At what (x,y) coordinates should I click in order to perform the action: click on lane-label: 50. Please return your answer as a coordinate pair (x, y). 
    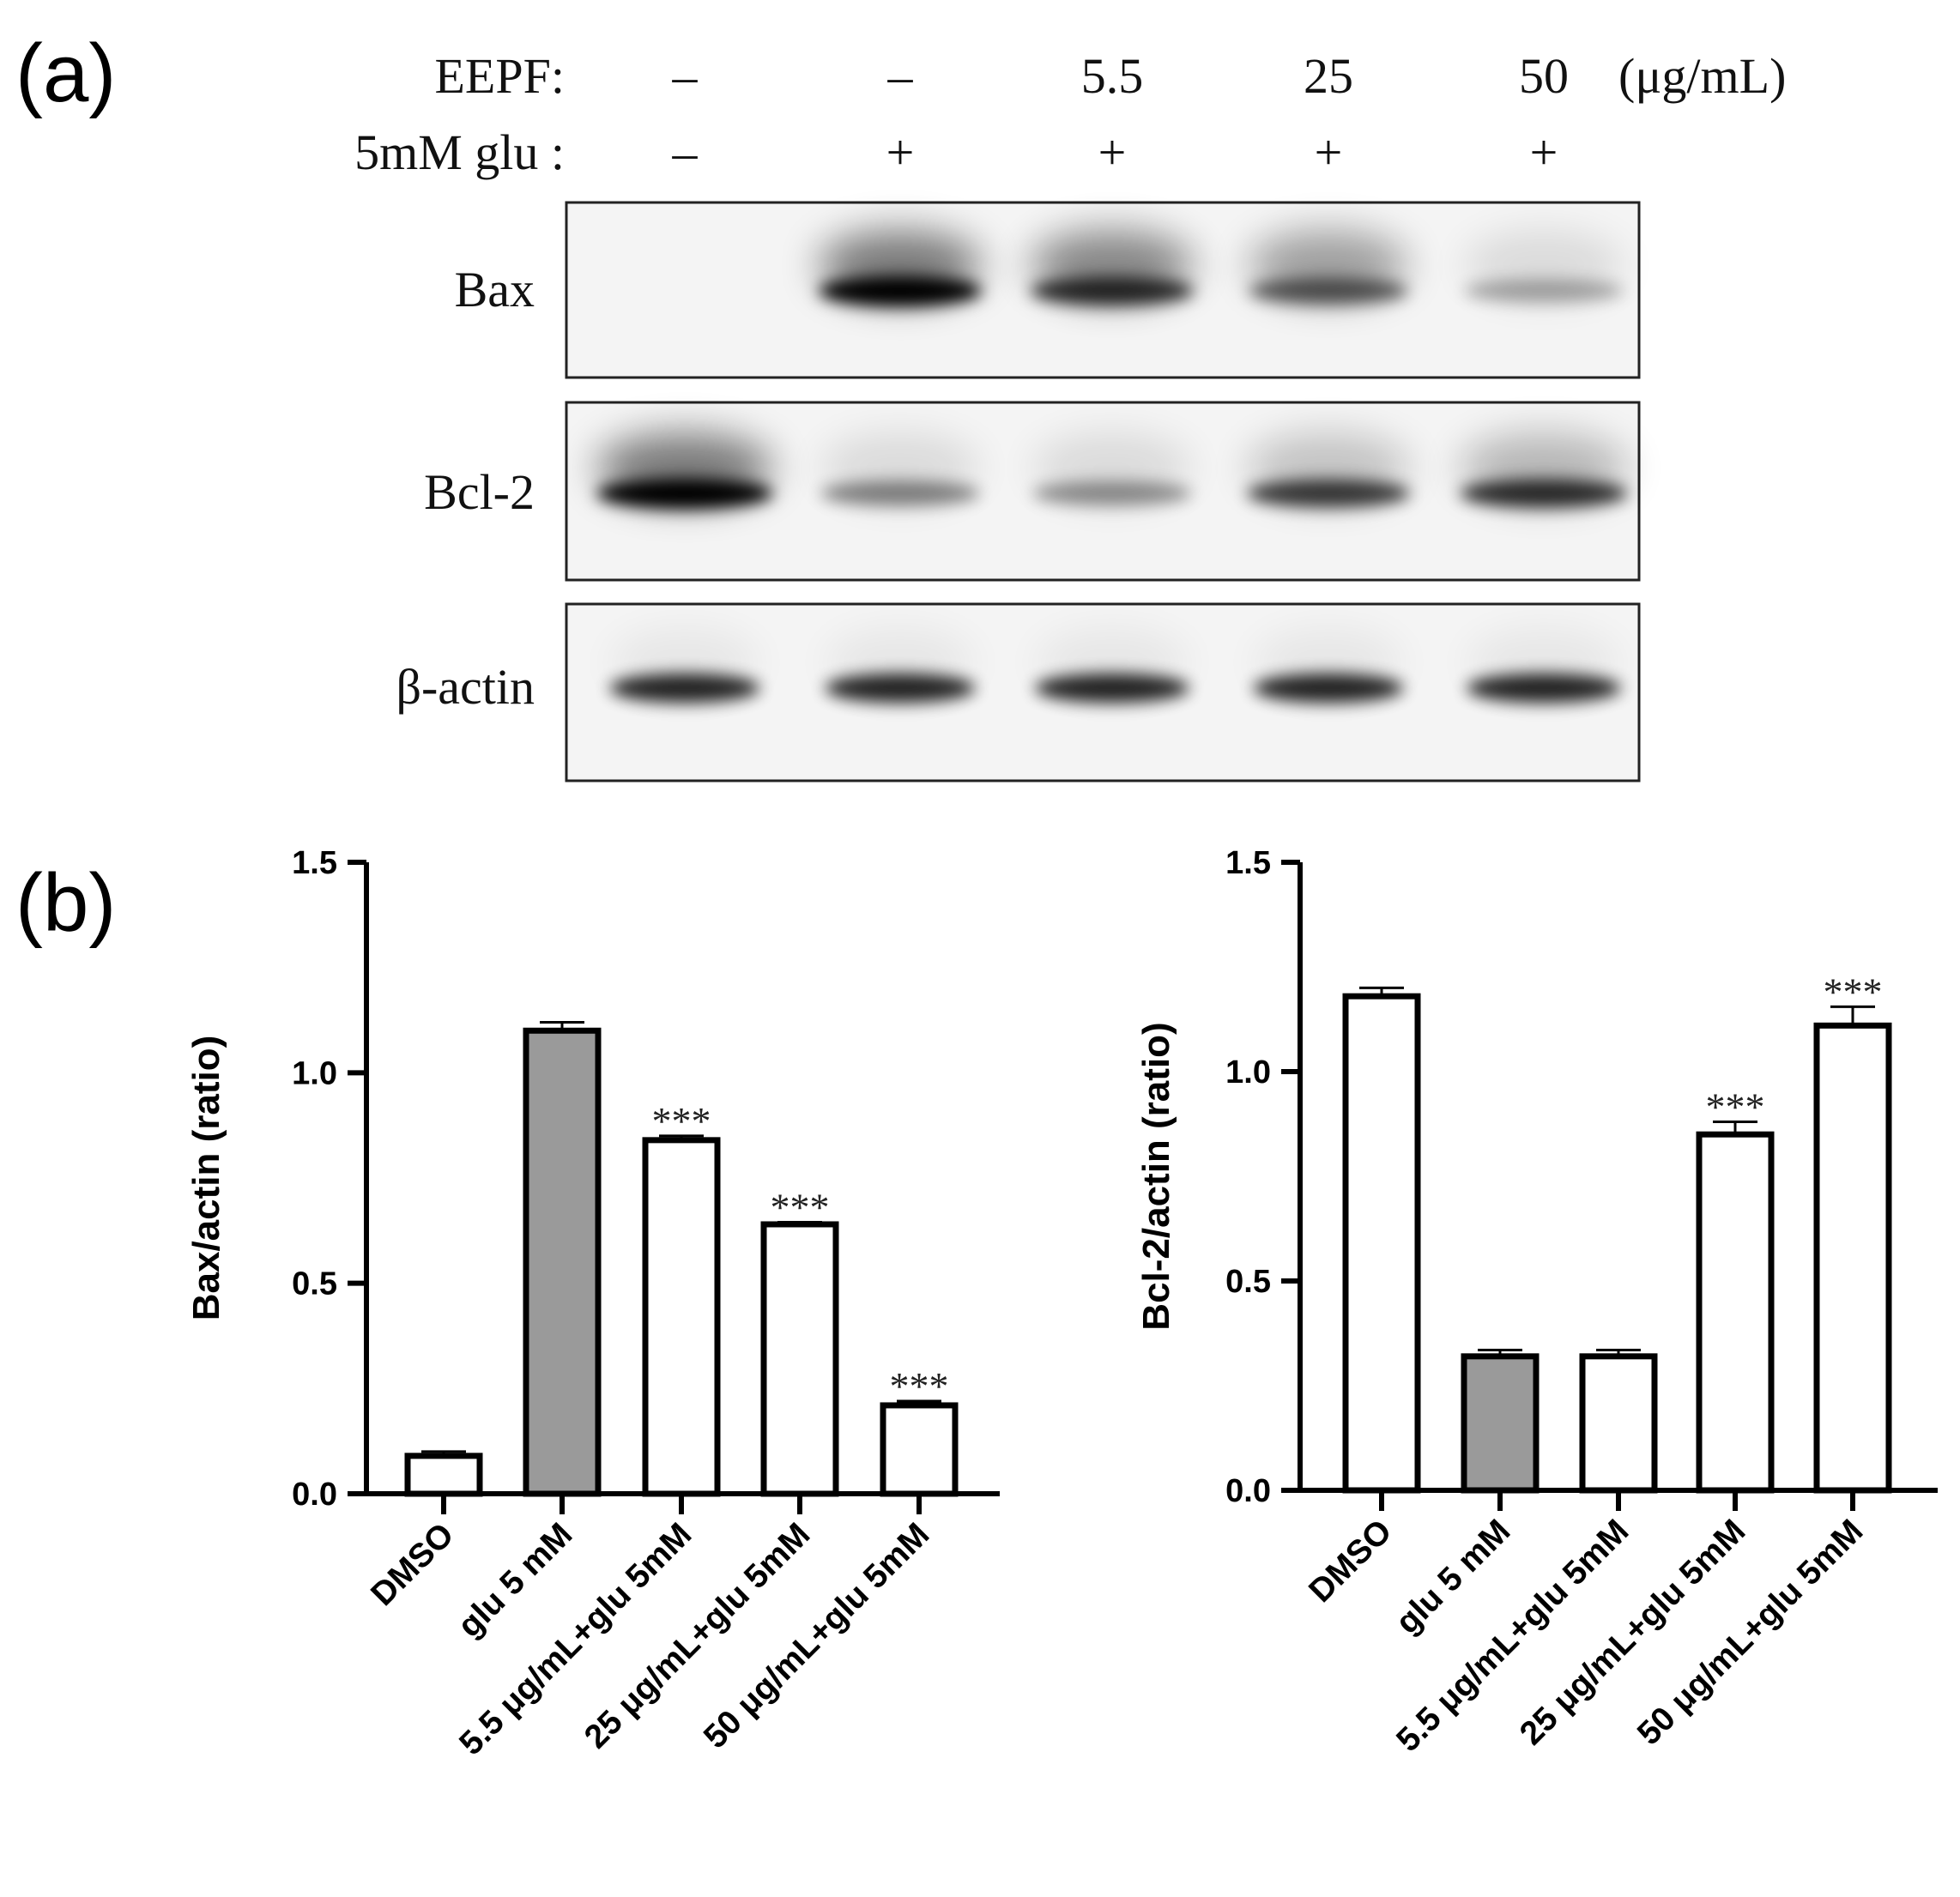
    Looking at the image, I should click on (1544, 76).